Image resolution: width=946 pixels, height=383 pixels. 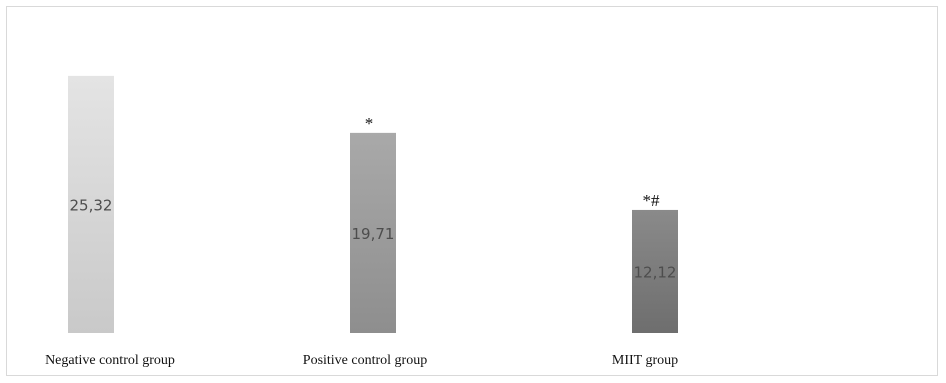 I want to click on bar-value-label-2: 19,71, so click(x=373, y=234).